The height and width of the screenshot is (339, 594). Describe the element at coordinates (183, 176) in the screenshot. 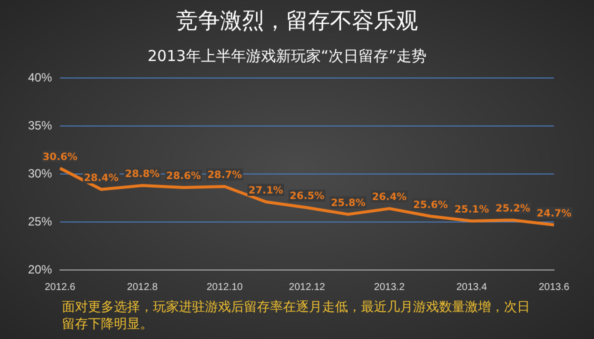

I see `text: 28.6%` at that location.